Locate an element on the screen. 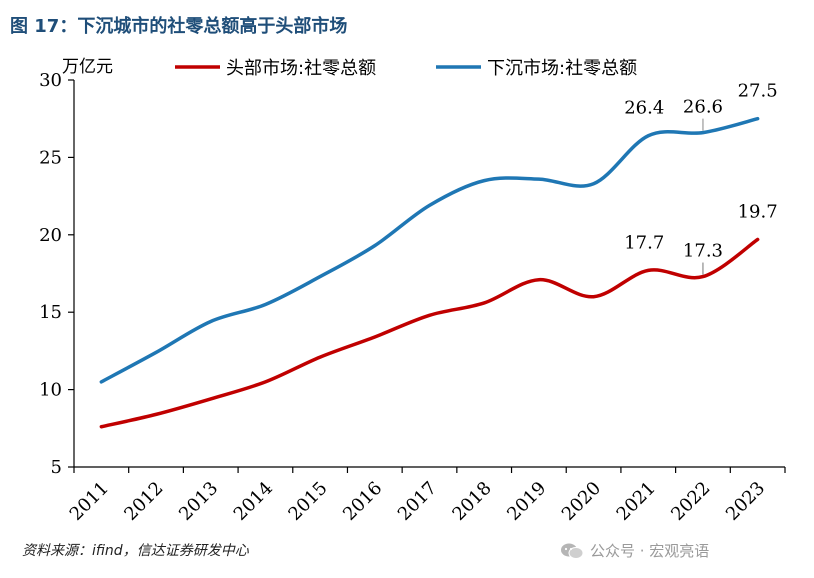  y-tick-label: 25 is located at coordinates (50, 157).